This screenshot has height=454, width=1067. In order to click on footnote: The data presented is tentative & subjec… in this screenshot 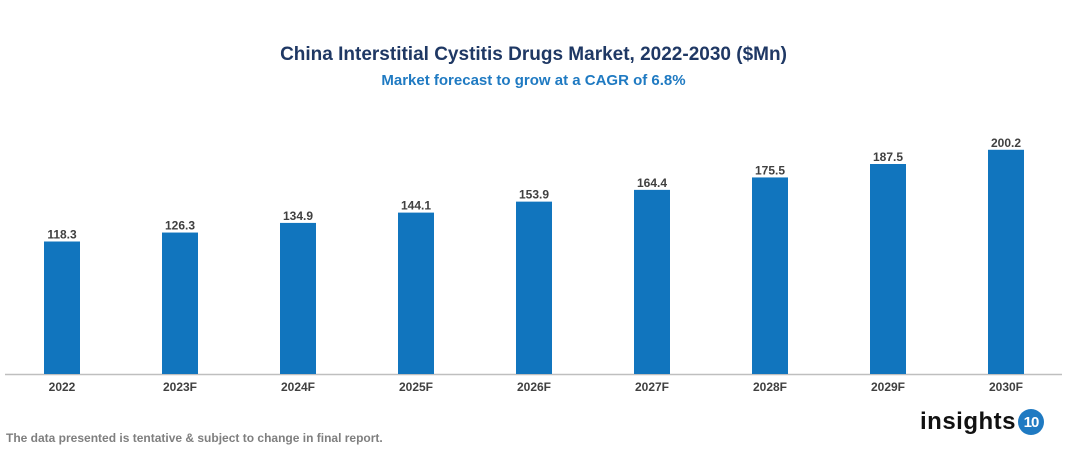, I will do `click(194, 438)`.